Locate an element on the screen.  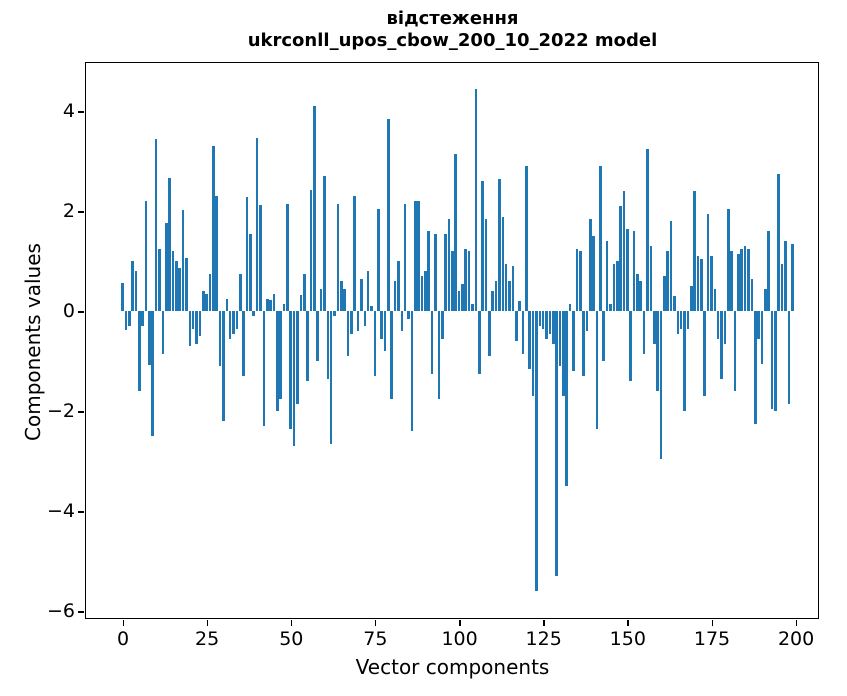
chart-title-line1: відстеження is located at coordinates (452, 18).